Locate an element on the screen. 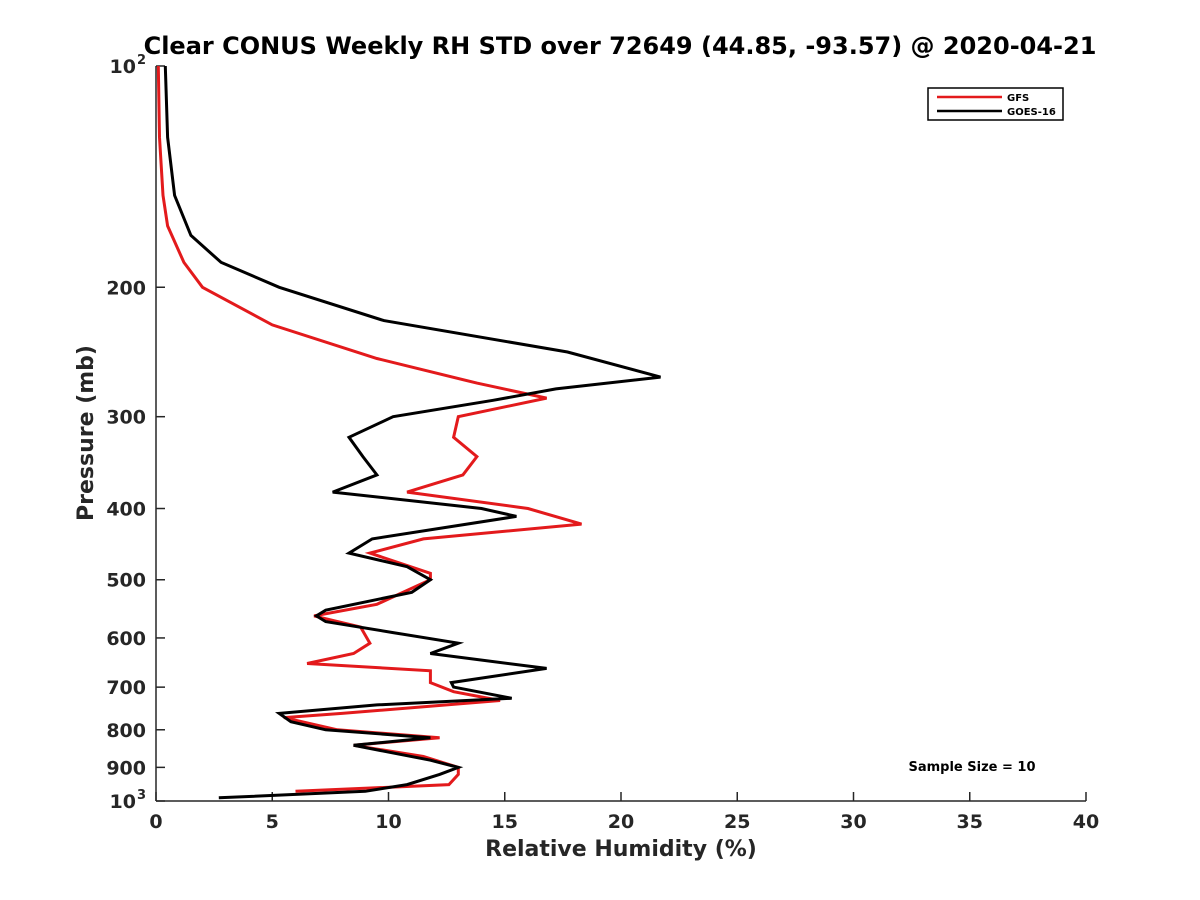  y-axis-label: Pressure (mb) is located at coordinates (86, 433).